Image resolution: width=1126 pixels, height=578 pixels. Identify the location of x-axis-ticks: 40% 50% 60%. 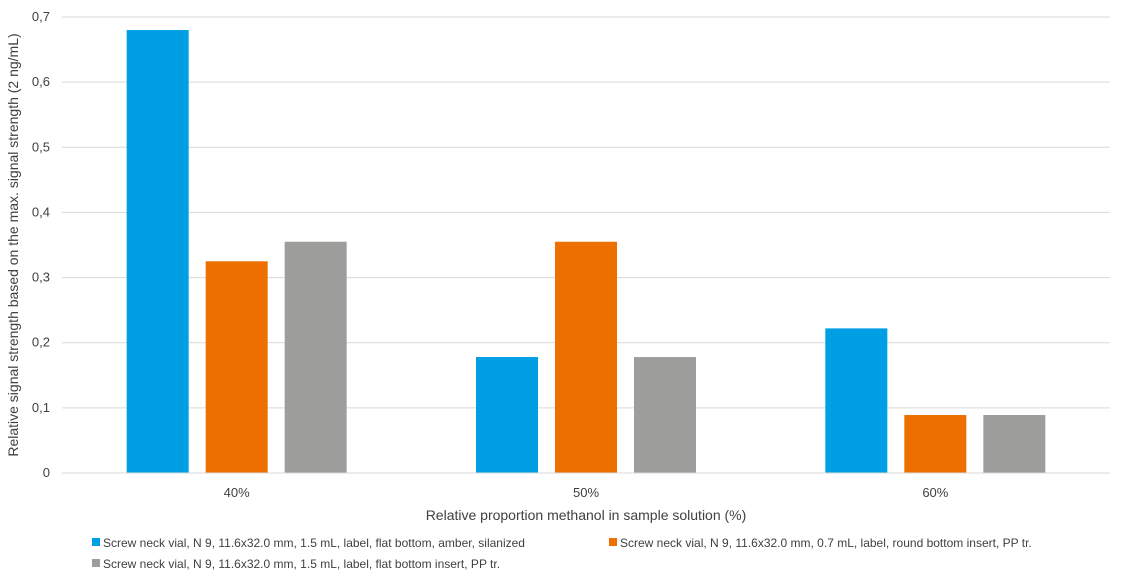
(586, 492).